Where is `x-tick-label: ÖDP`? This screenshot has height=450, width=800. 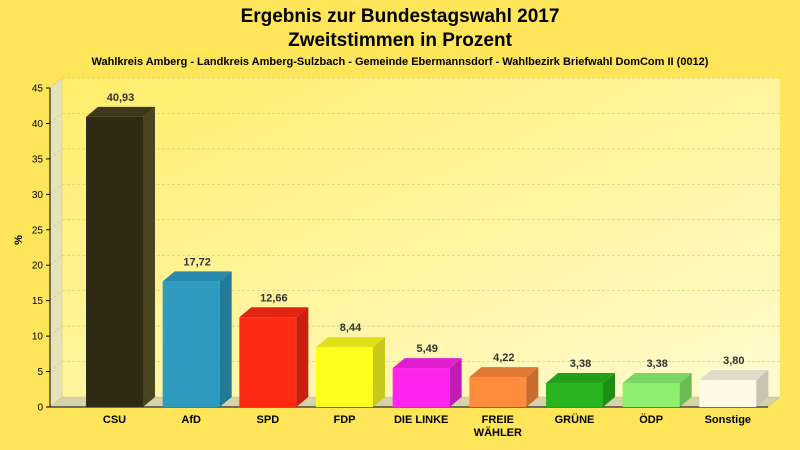 x-tick-label: ÖDP is located at coordinates (651, 419).